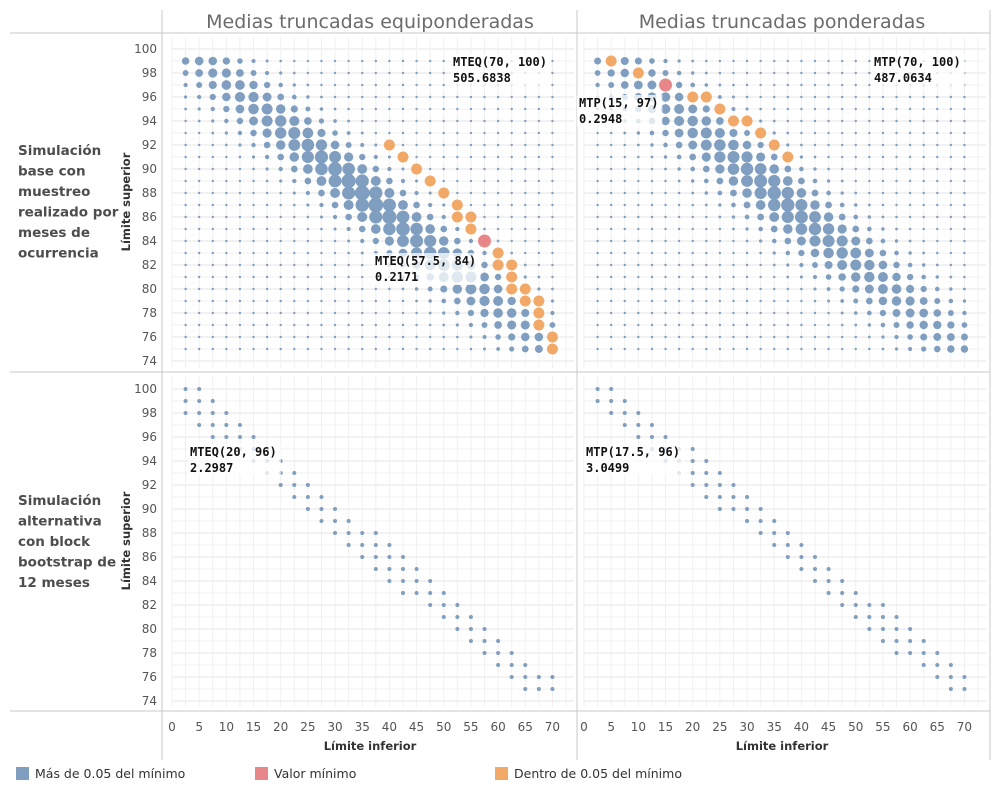  I want to click on legend-label: Dentro de 0.05 del mínimo, so click(598, 773).